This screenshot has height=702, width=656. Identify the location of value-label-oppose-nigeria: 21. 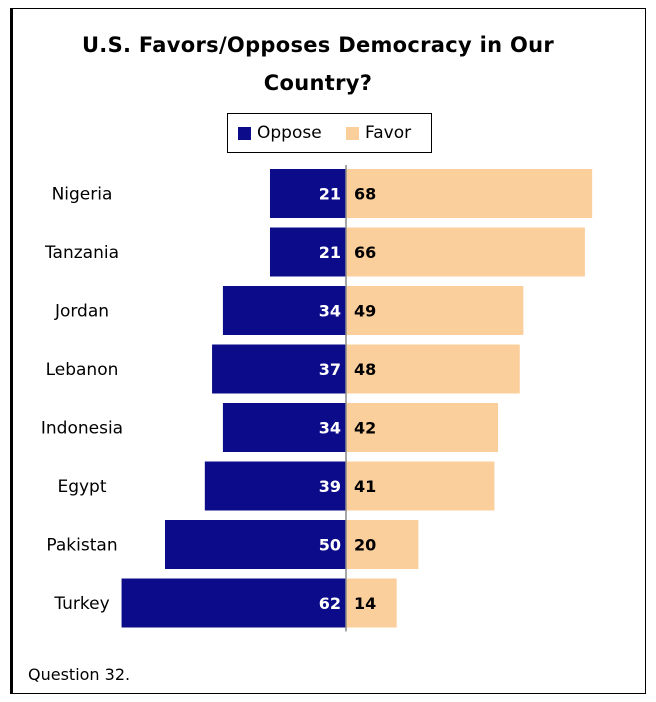
(330, 194).